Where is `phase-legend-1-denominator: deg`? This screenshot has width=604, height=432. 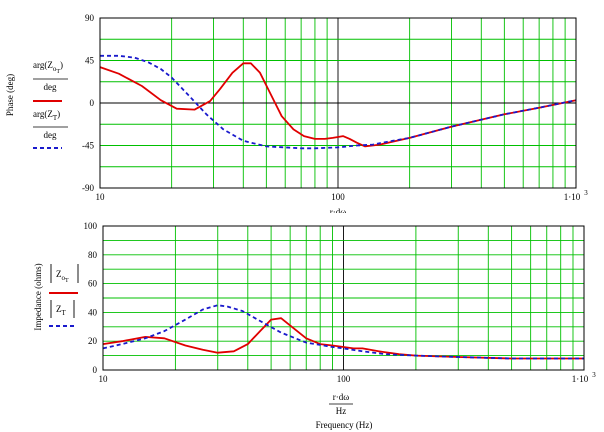 phase-legend-1-denominator: deg is located at coordinates (50, 87).